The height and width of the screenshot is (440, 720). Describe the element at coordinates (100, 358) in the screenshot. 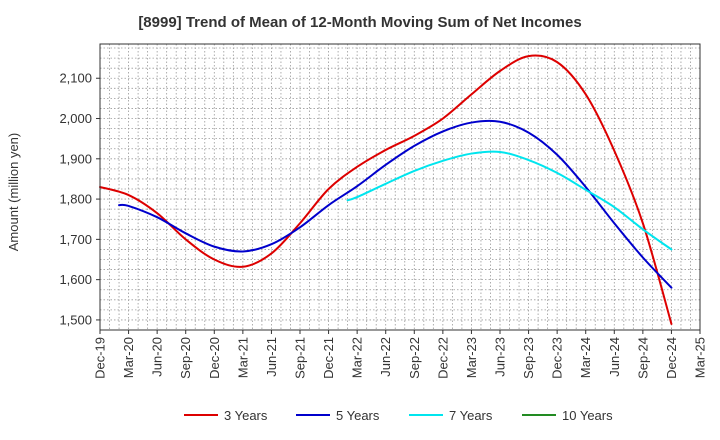

I see `x-tick-label: Dec-19` at that location.